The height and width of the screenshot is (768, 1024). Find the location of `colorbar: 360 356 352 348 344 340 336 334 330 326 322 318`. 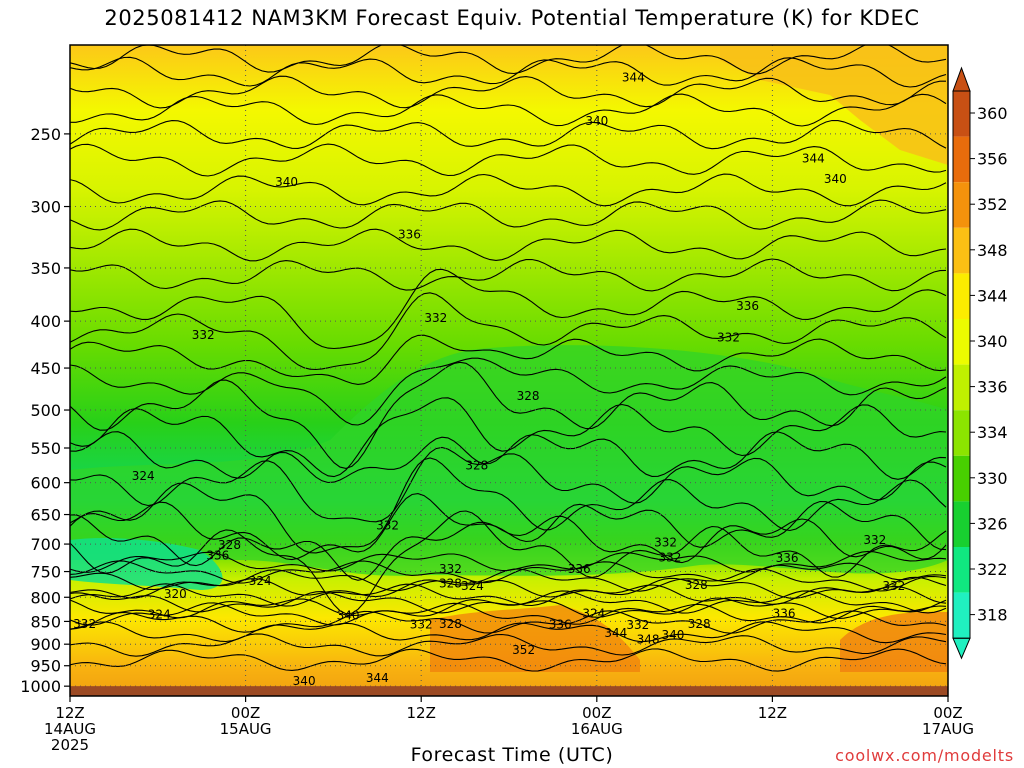

colorbar: 360 356 352 348 344 340 336 334 330 326 322 318 is located at coordinates (980, 363).